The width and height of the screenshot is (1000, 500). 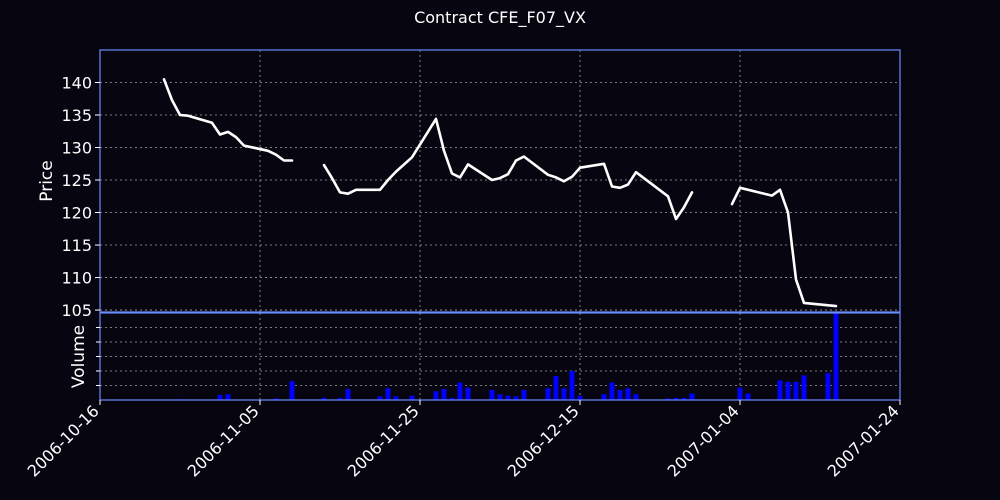 I want to click on price-ytick-label-135: 135, so click(x=76, y=115).